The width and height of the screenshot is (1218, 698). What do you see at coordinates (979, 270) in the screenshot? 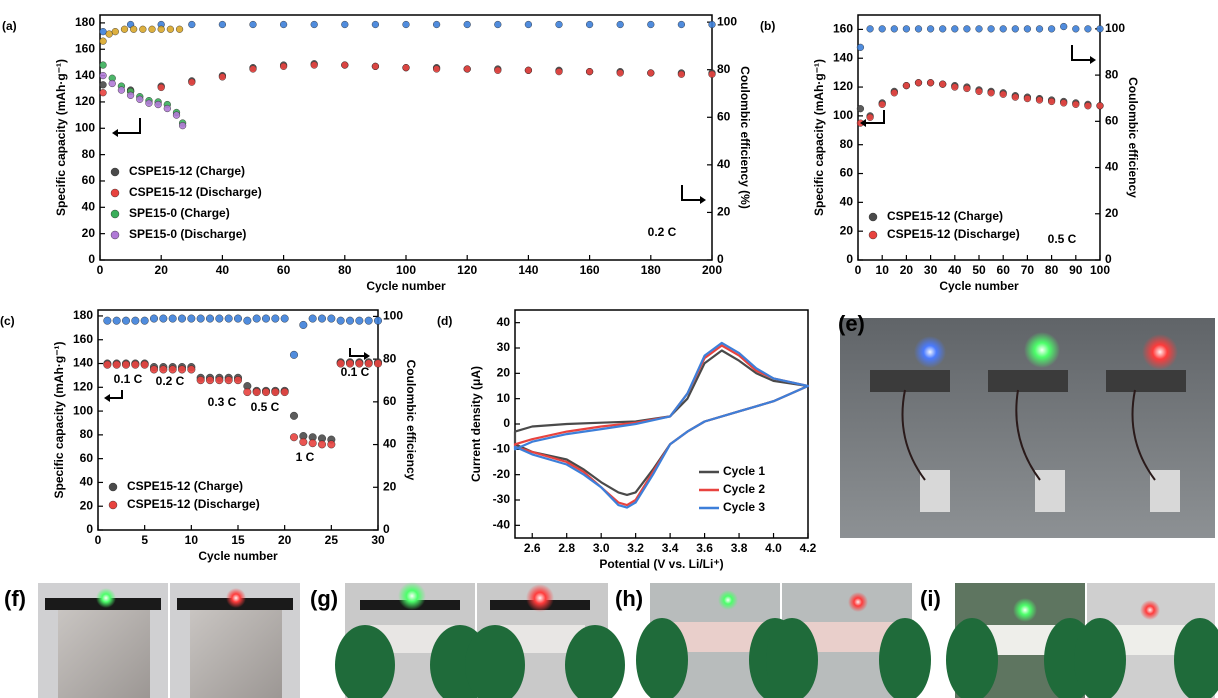
I see `x-tick-label: 50` at bounding box center [979, 270].